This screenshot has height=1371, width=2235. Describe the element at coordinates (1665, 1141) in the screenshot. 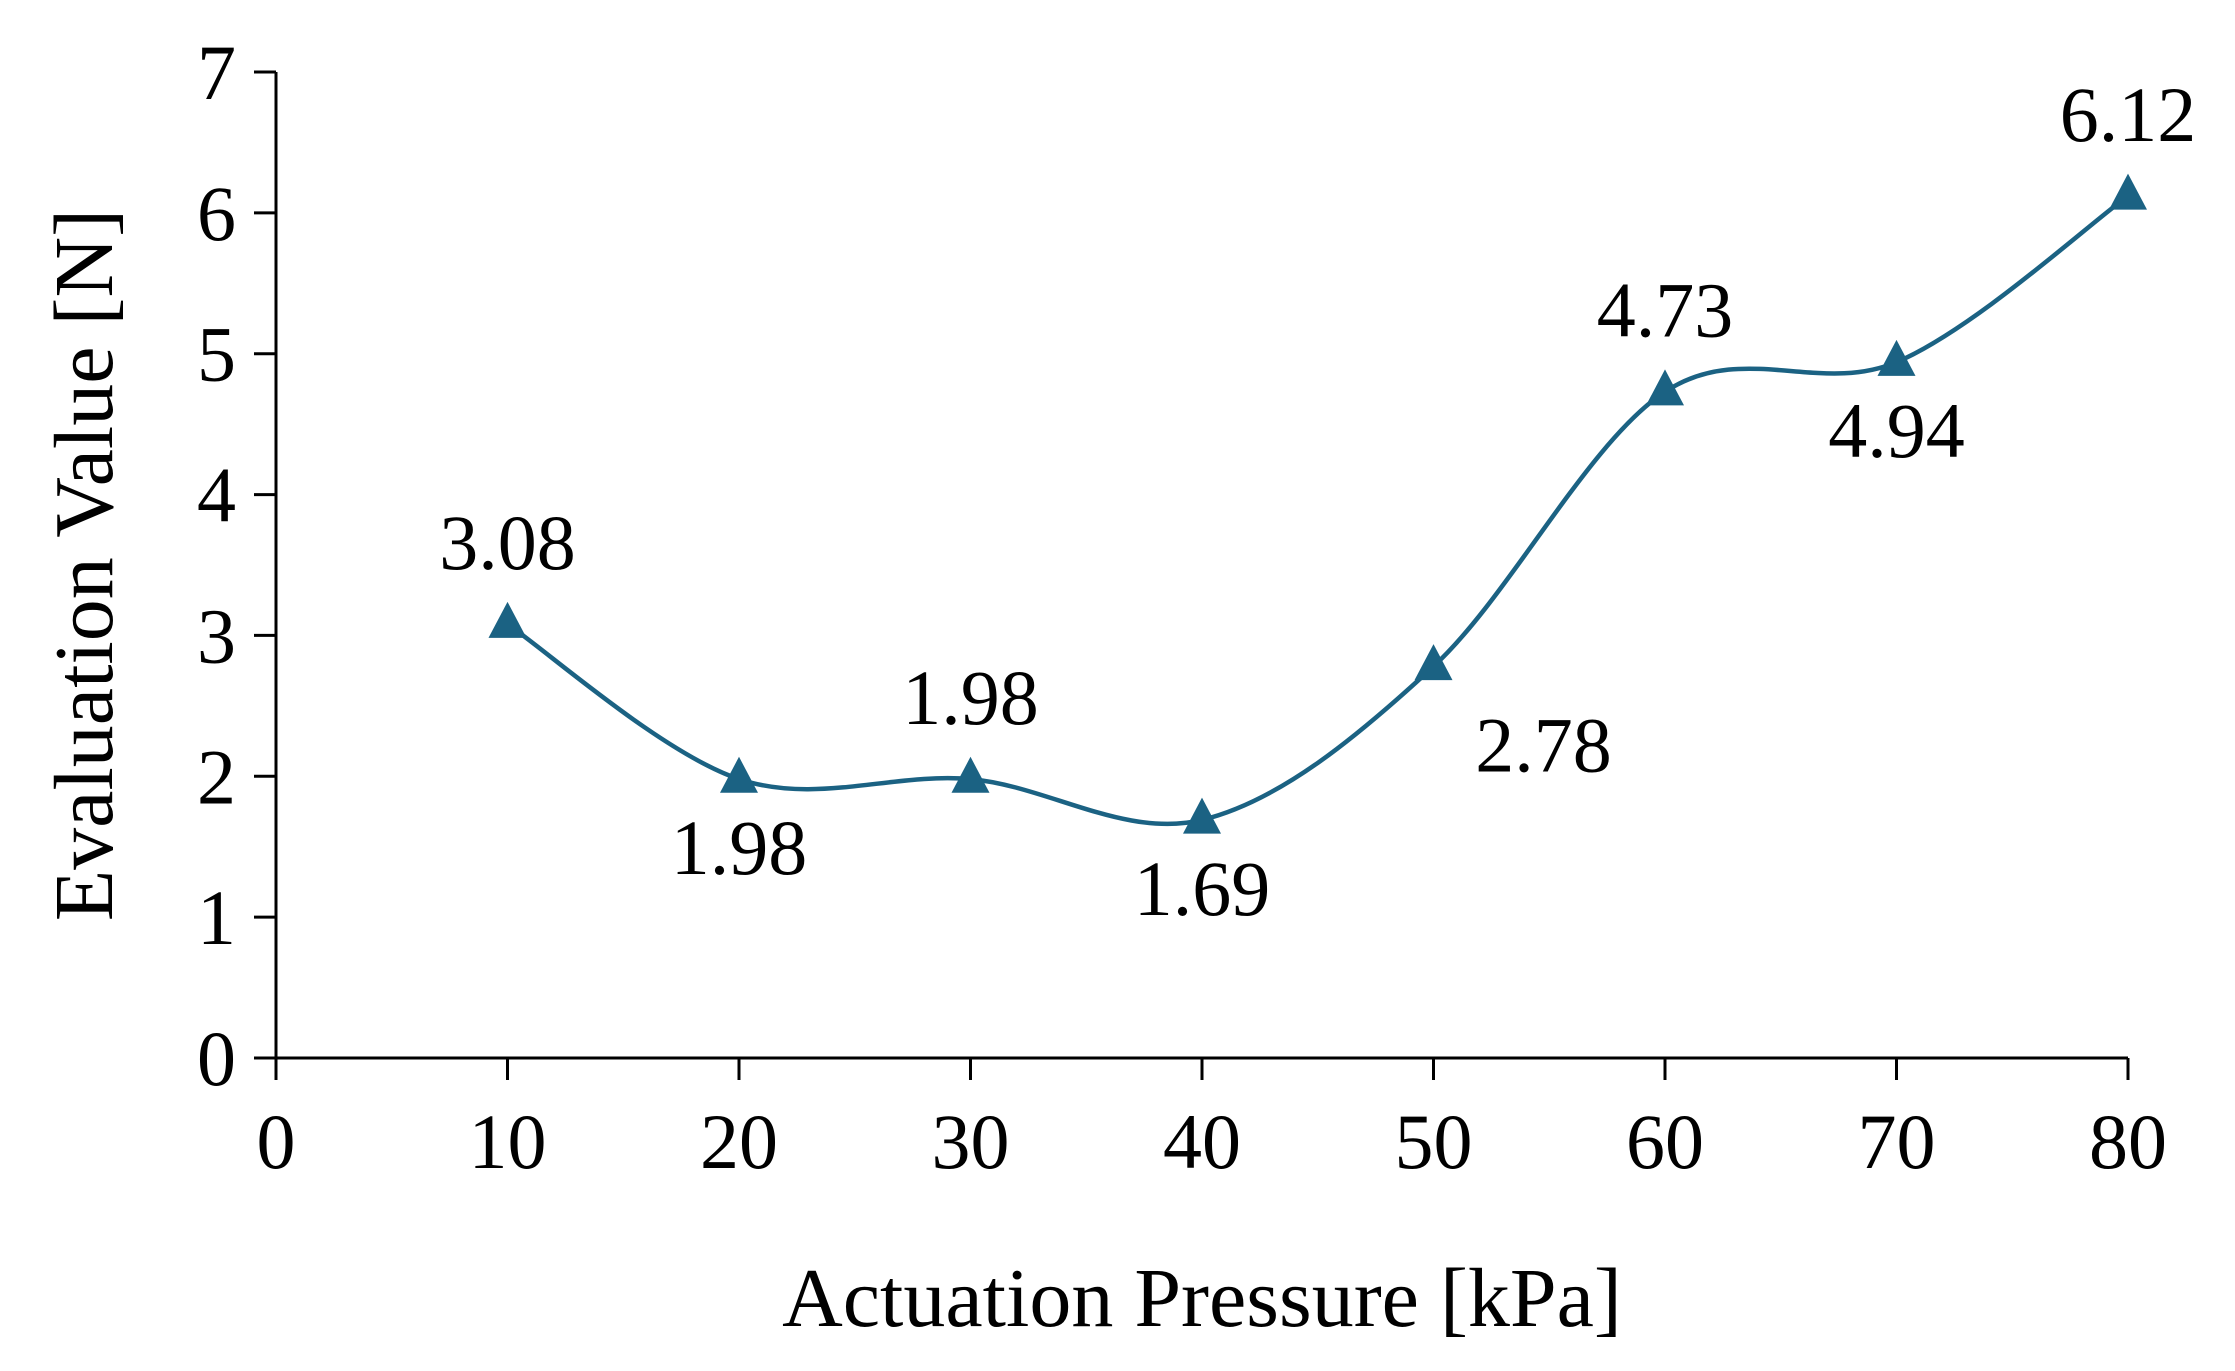

I see `x-tick-label: 60` at that location.